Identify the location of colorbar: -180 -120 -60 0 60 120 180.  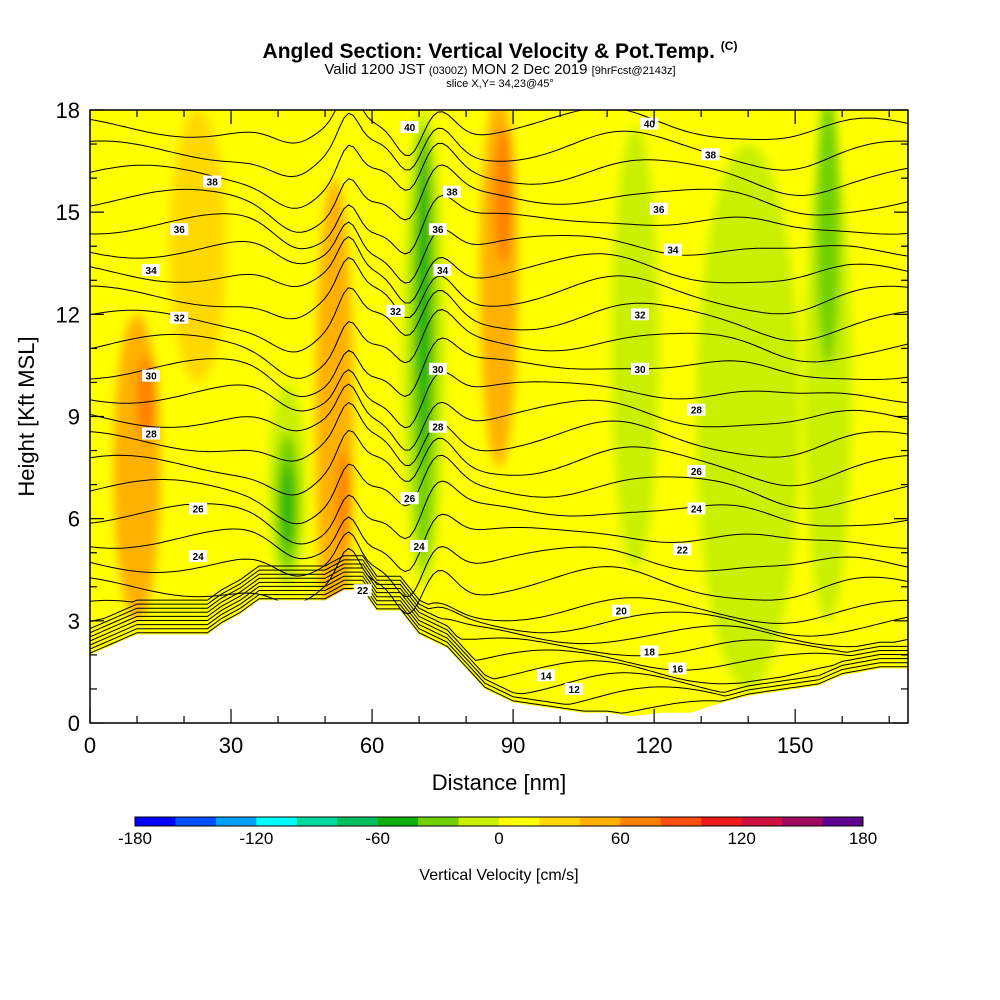
(497, 832).